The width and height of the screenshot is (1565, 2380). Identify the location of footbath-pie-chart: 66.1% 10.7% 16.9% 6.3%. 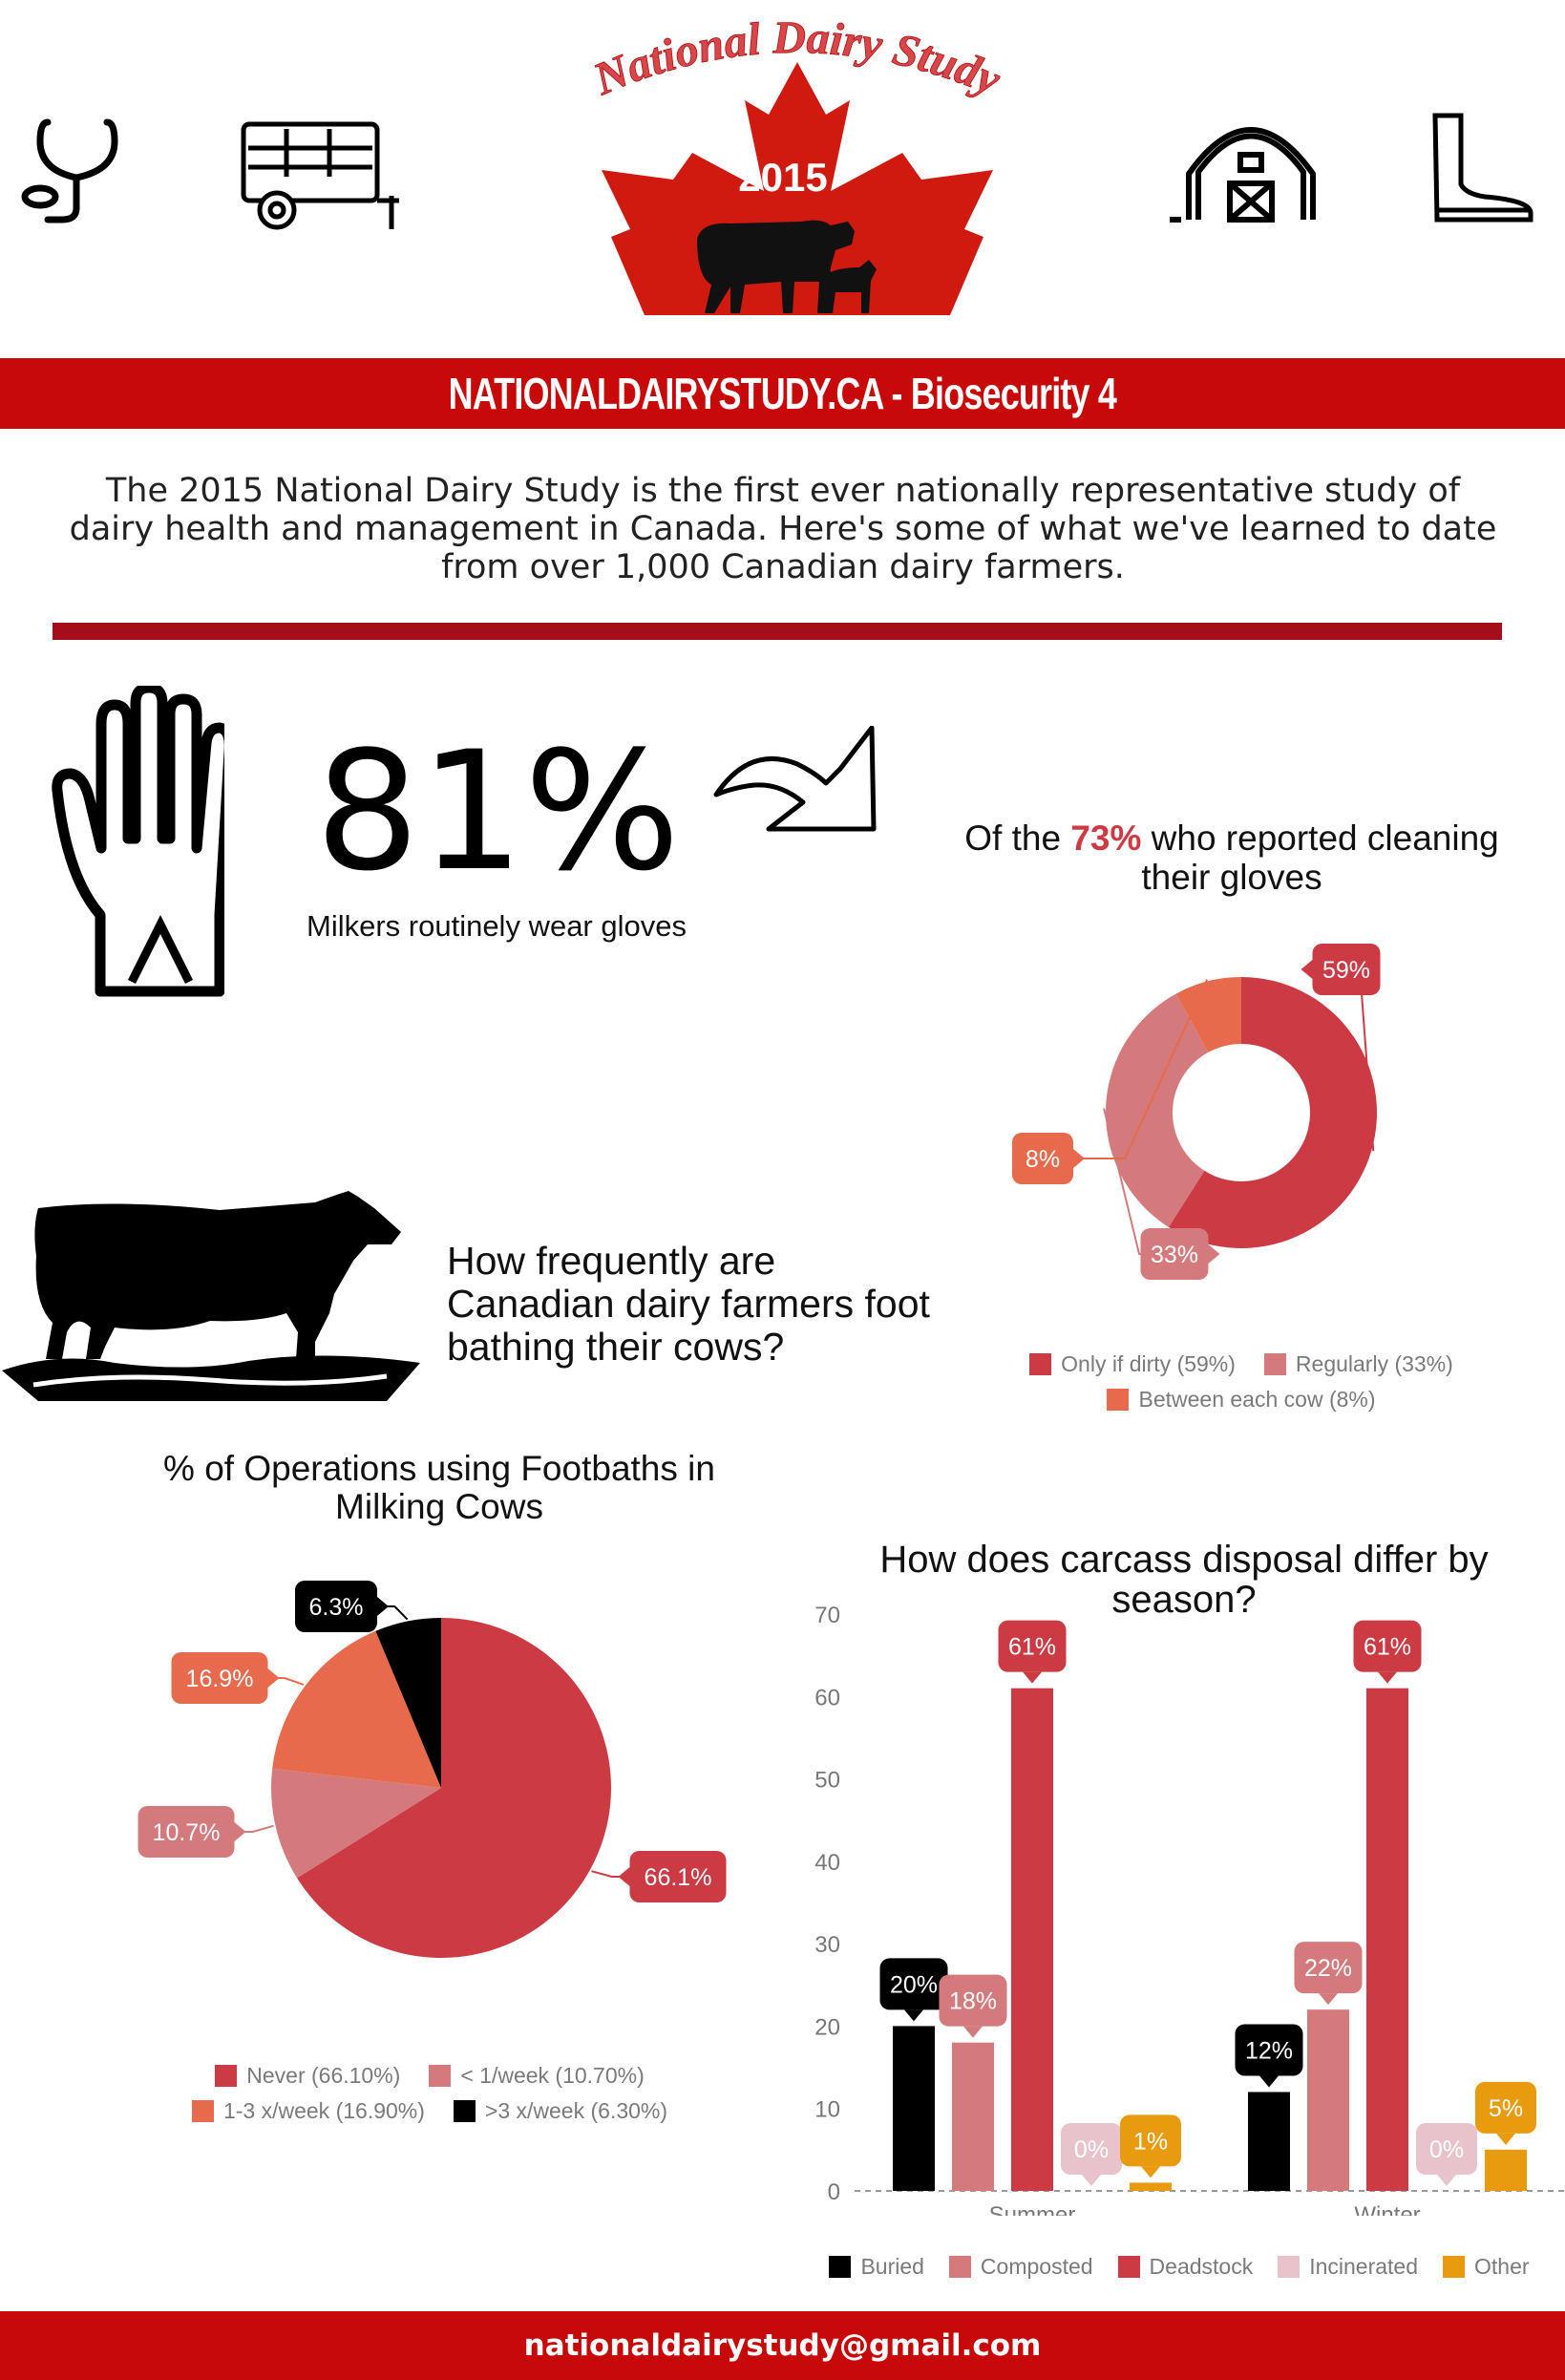
(429, 1762).